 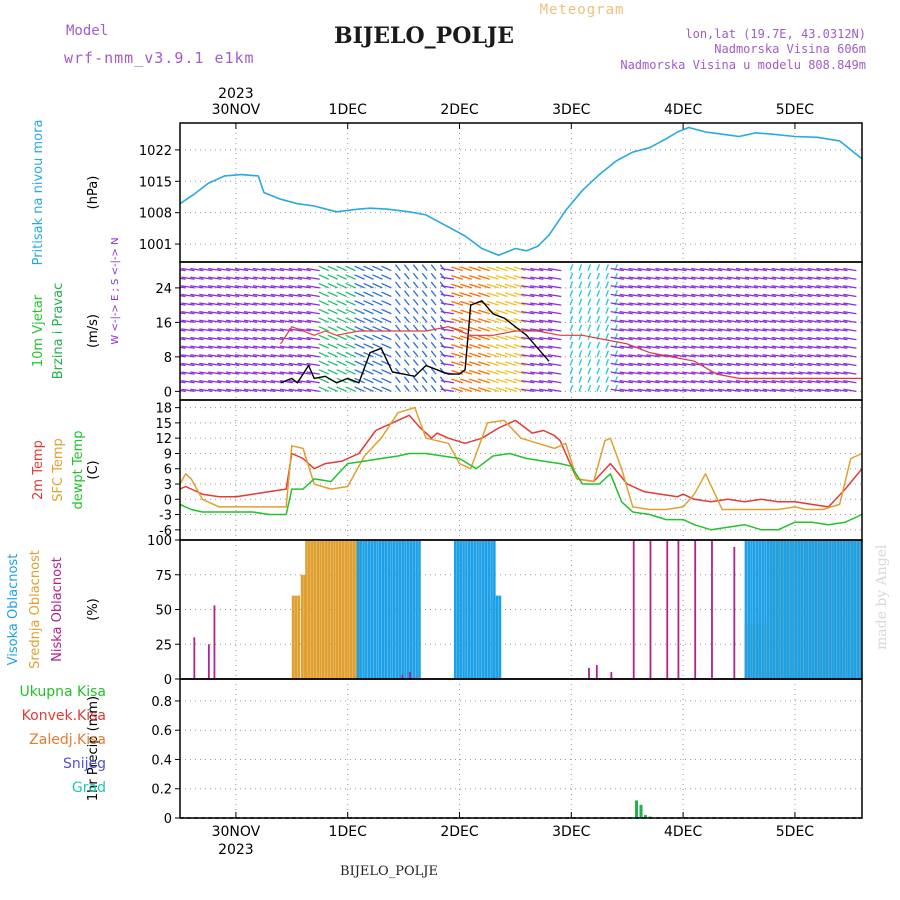 I want to click on precip-legend-item: Konvek.Kisa, so click(x=64, y=716).